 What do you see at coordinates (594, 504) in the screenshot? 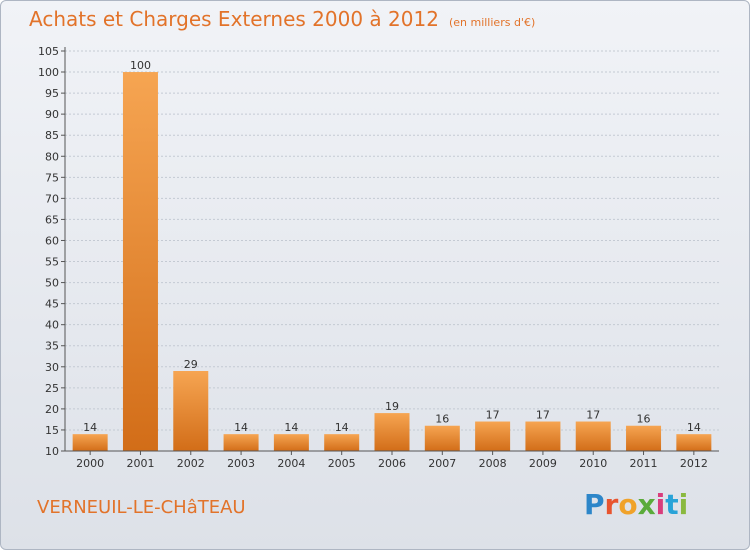
I see `logo-letter: P` at bounding box center [594, 504].